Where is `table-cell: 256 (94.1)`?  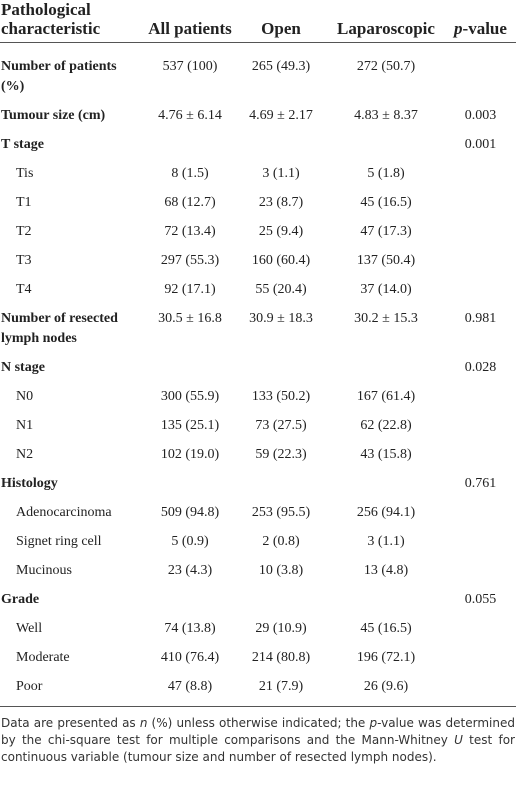 table-cell: 256 (94.1) is located at coordinates (386, 512).